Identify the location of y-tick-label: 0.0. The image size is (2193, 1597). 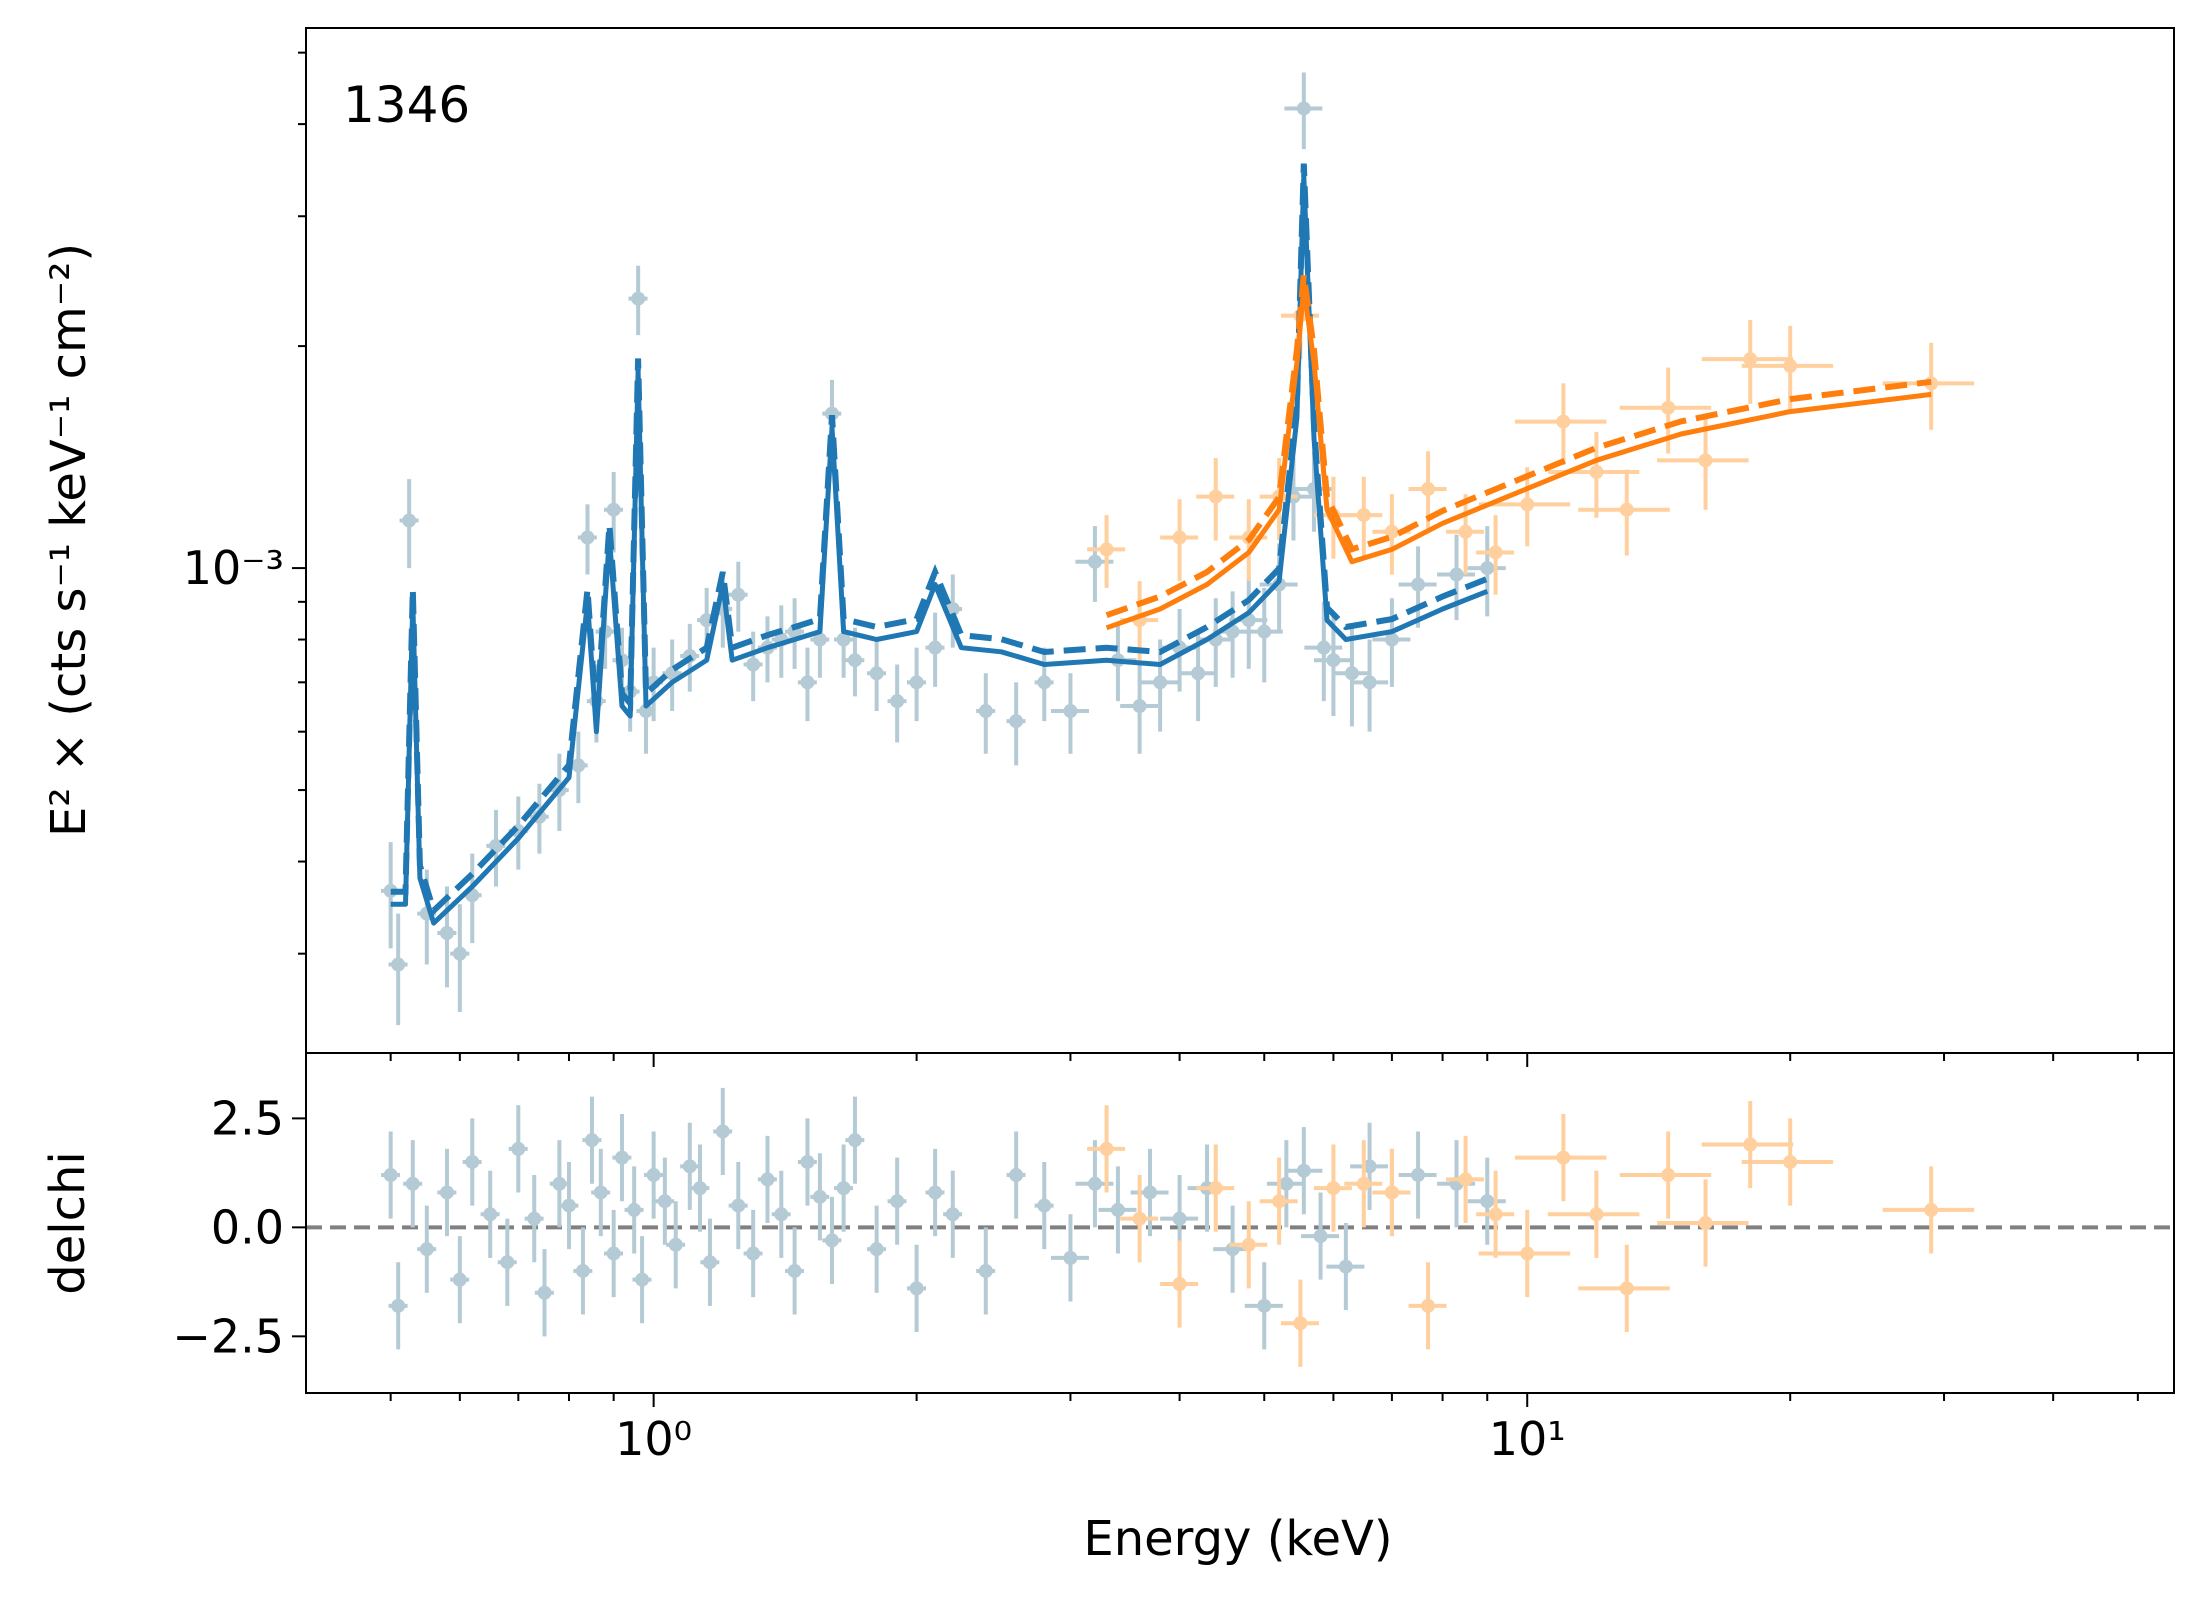
(247, 1227).